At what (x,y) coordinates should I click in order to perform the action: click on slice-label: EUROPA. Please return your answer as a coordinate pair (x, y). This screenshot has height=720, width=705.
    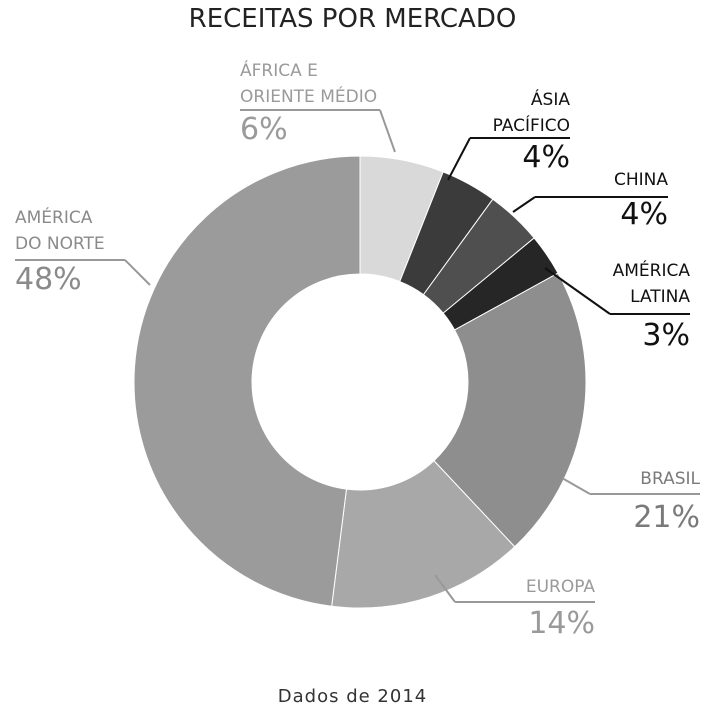
    Looking at the image, I should click on (560, 587).